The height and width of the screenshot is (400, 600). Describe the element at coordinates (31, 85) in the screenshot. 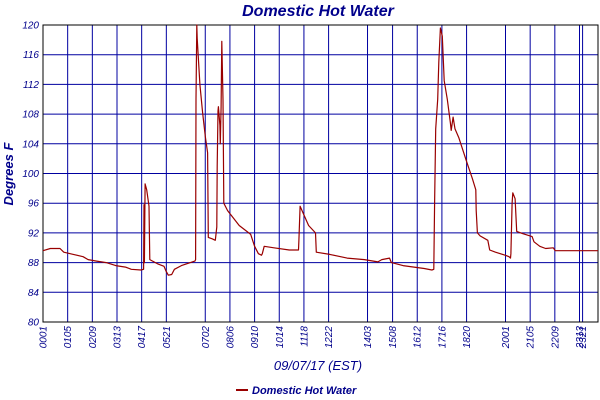

I see `y-tick-label-8: 112` at that location.